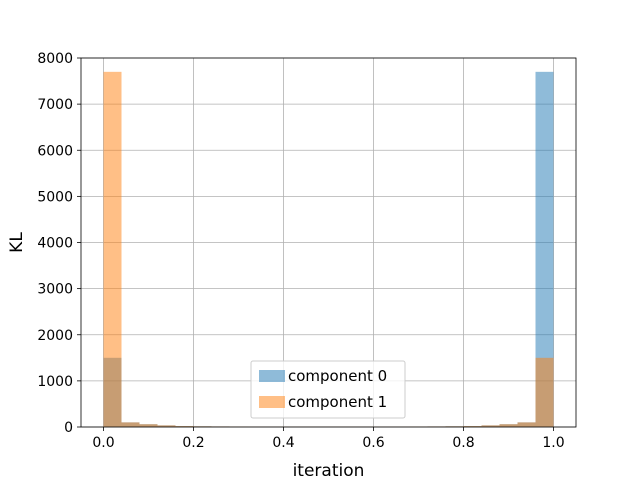 This screenshot has width=640, height=480. I want to click on legend-box, so click(328, 389).